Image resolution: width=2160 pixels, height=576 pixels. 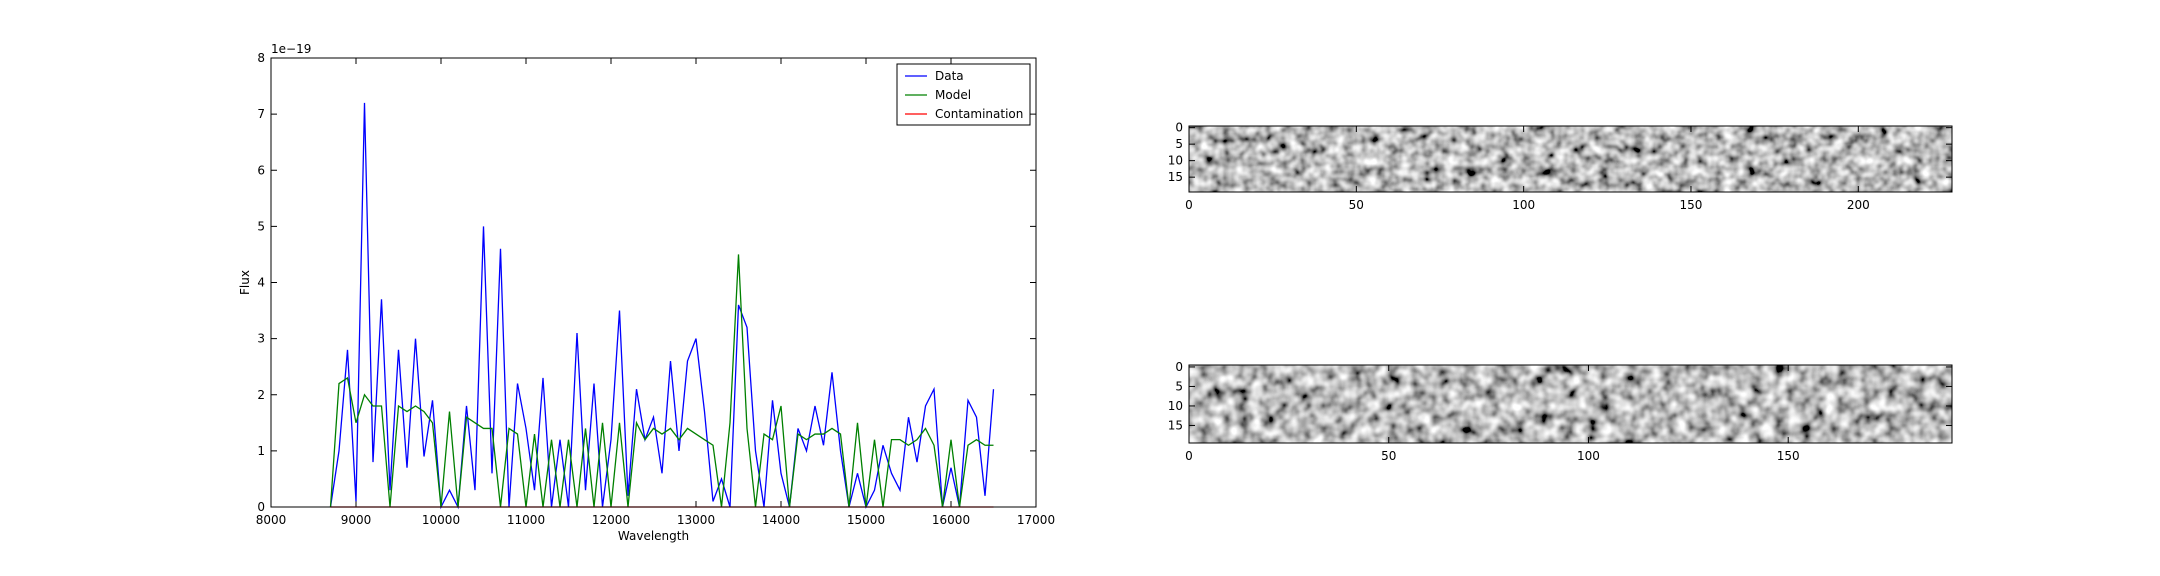 What do you see at coordinates (261, 339) in the screenshot?
I see `y-tick-label: 3` at bounding box center [261, 339].